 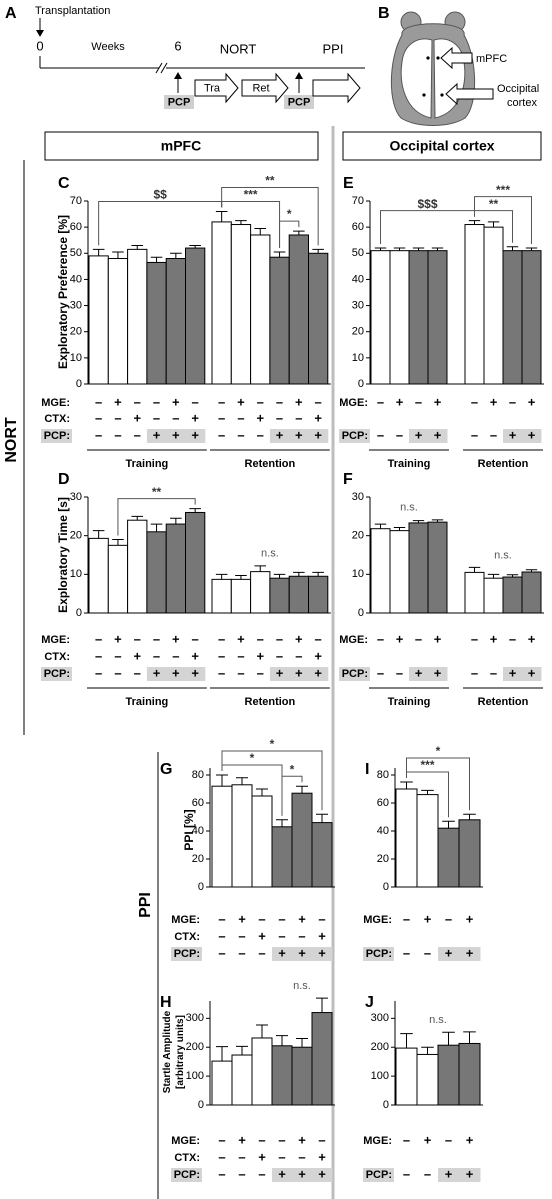 What do you see at coordinates (369, 1002) in the screenshot?
I see `panel-letter: J` at bounding box center [369, 1002].